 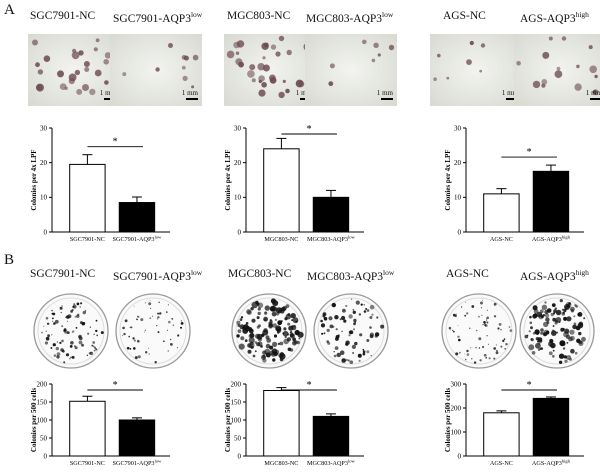 I want to click on category-label: SGC7901-NC, so click(x=87, y=239).